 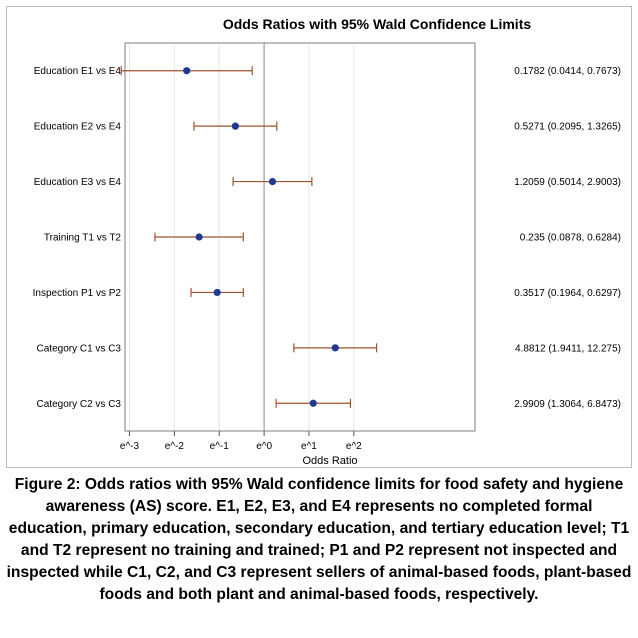 What do you see at coordinates (309, 446) in the screenshot?
I see `x-tick-label: e^1` at bounding box center [309, 446].